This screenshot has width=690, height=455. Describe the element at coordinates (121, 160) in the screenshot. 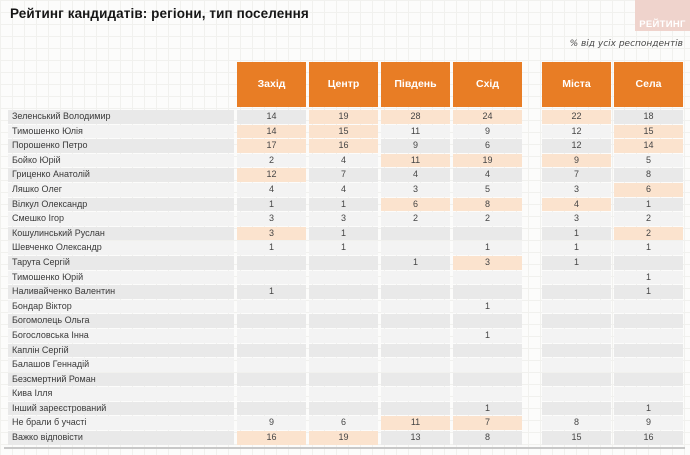

I see `candidate-name-cell: Бойко Юрій` at that location.